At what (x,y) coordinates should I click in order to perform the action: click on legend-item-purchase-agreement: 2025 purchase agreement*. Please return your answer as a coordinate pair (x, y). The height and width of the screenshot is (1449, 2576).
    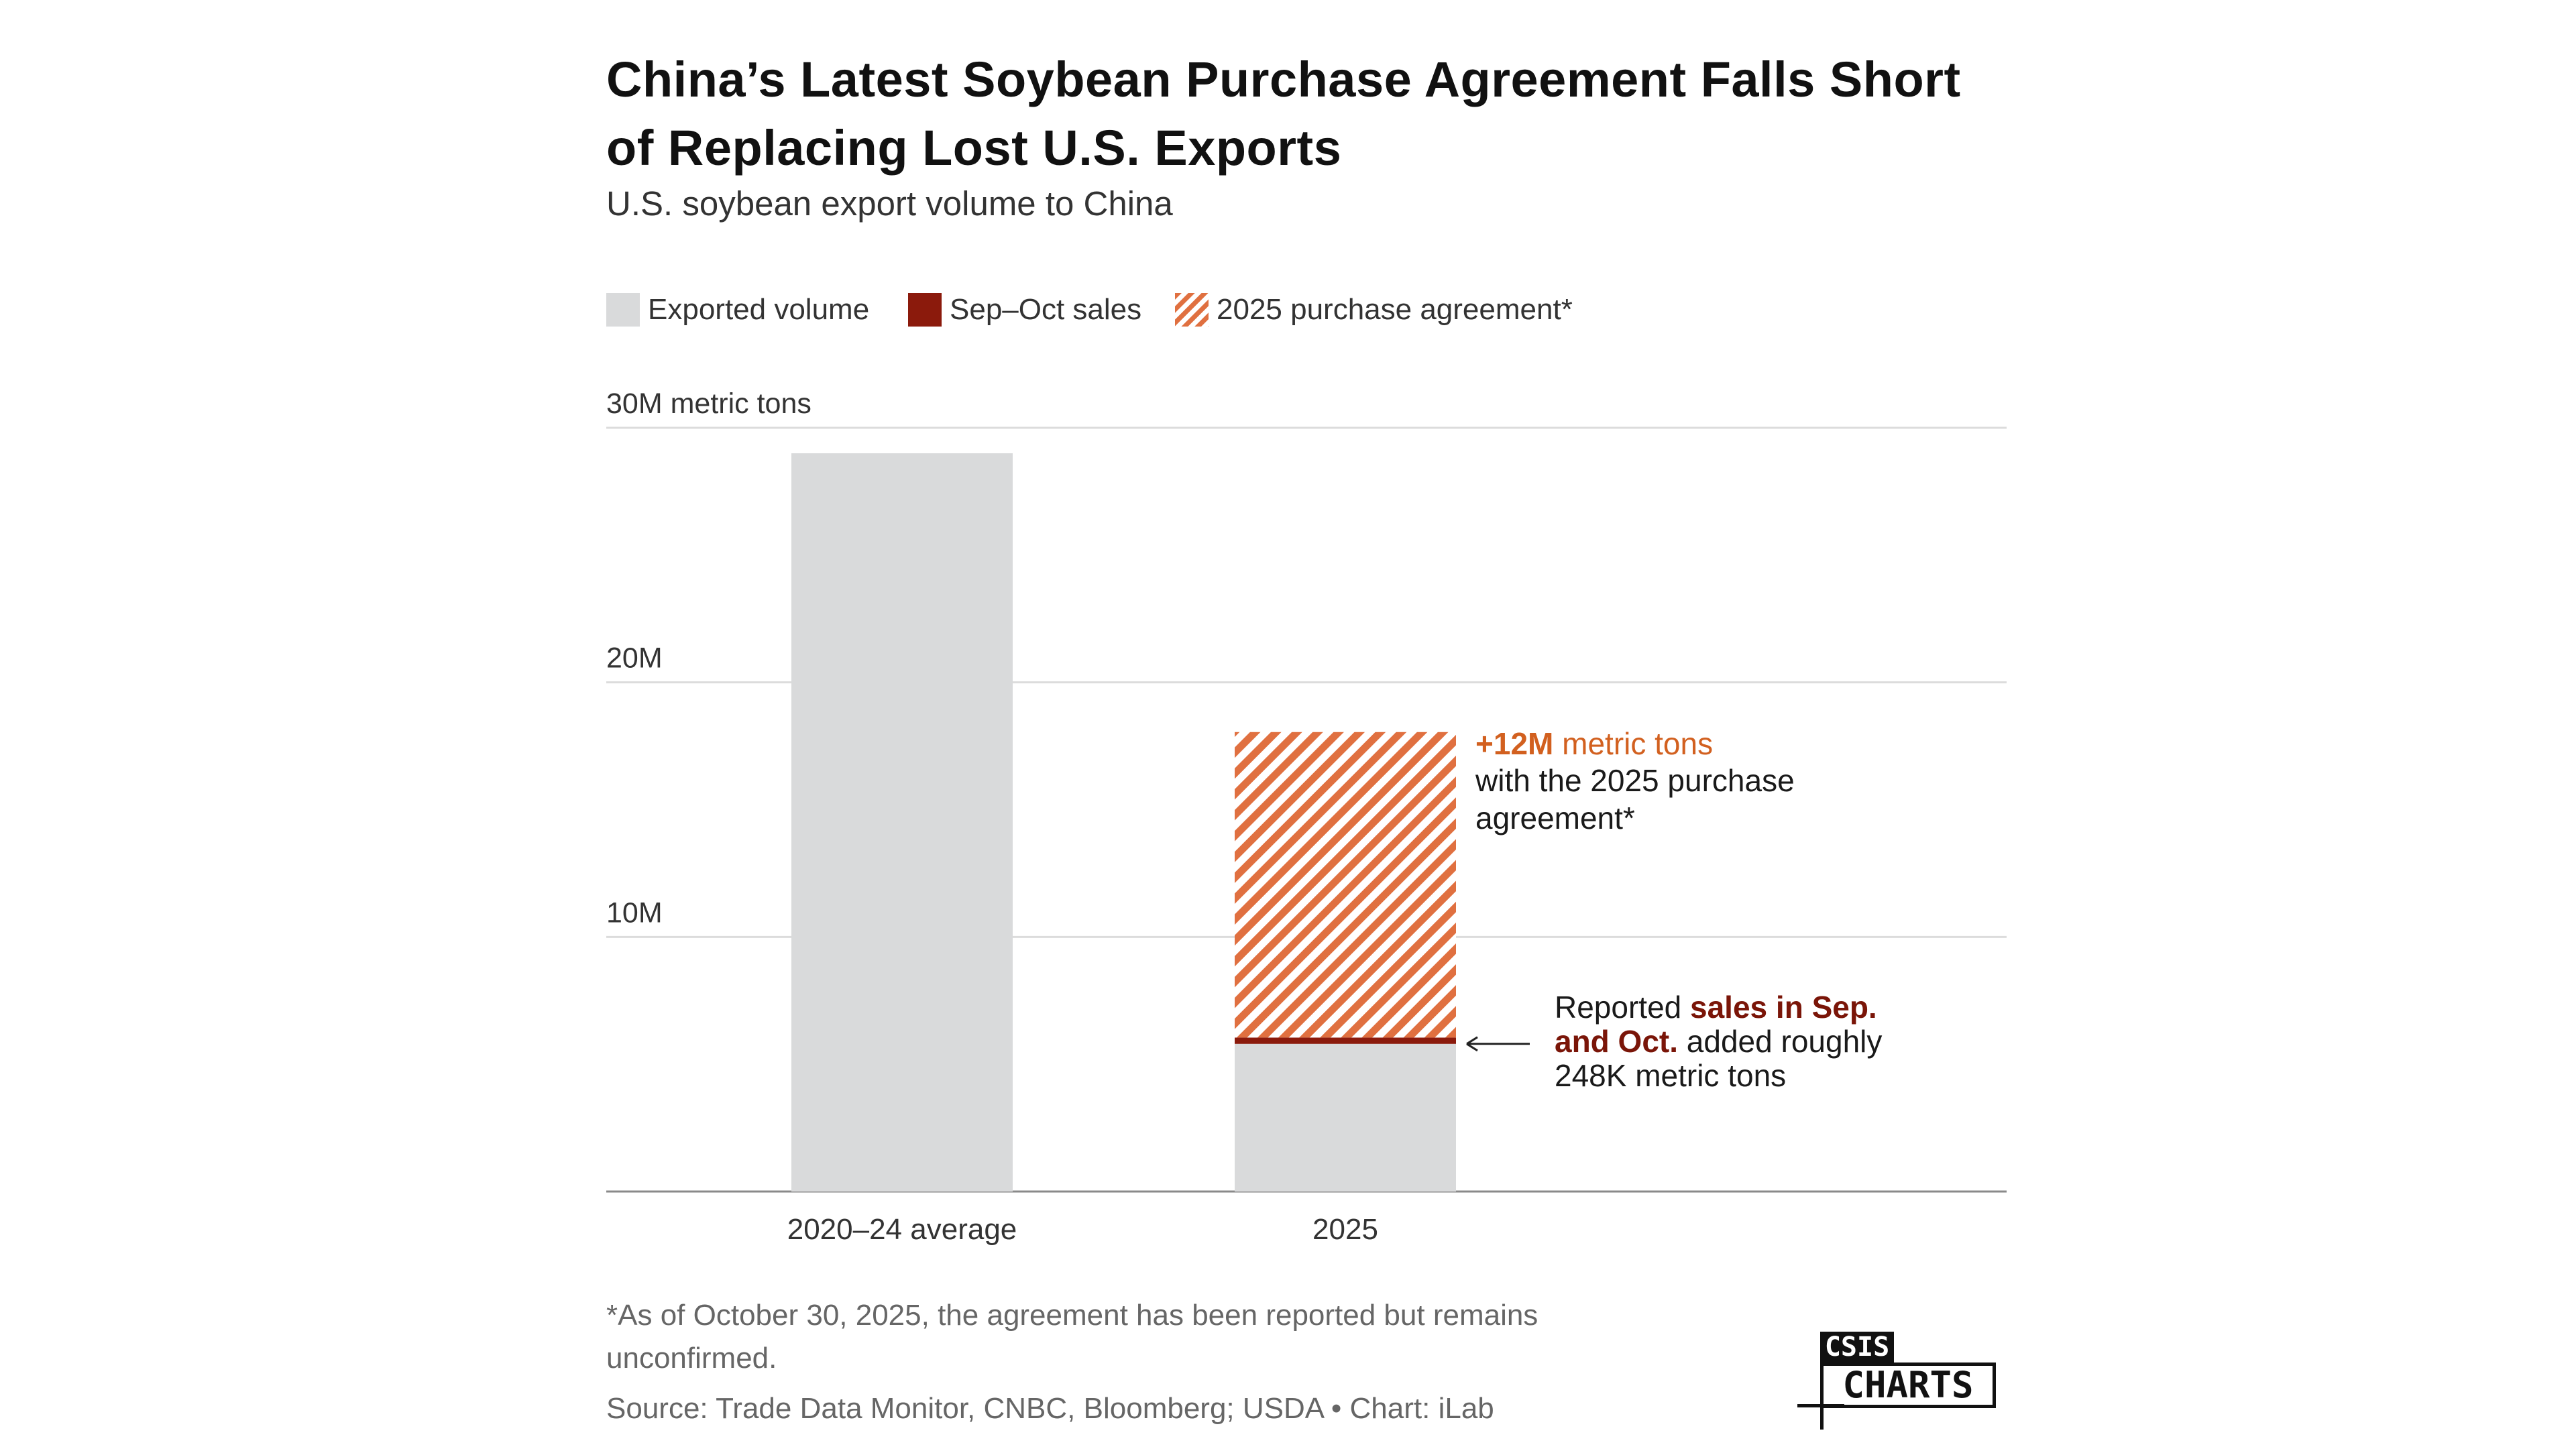
    Looking at the image, I should click on (1374, 310).